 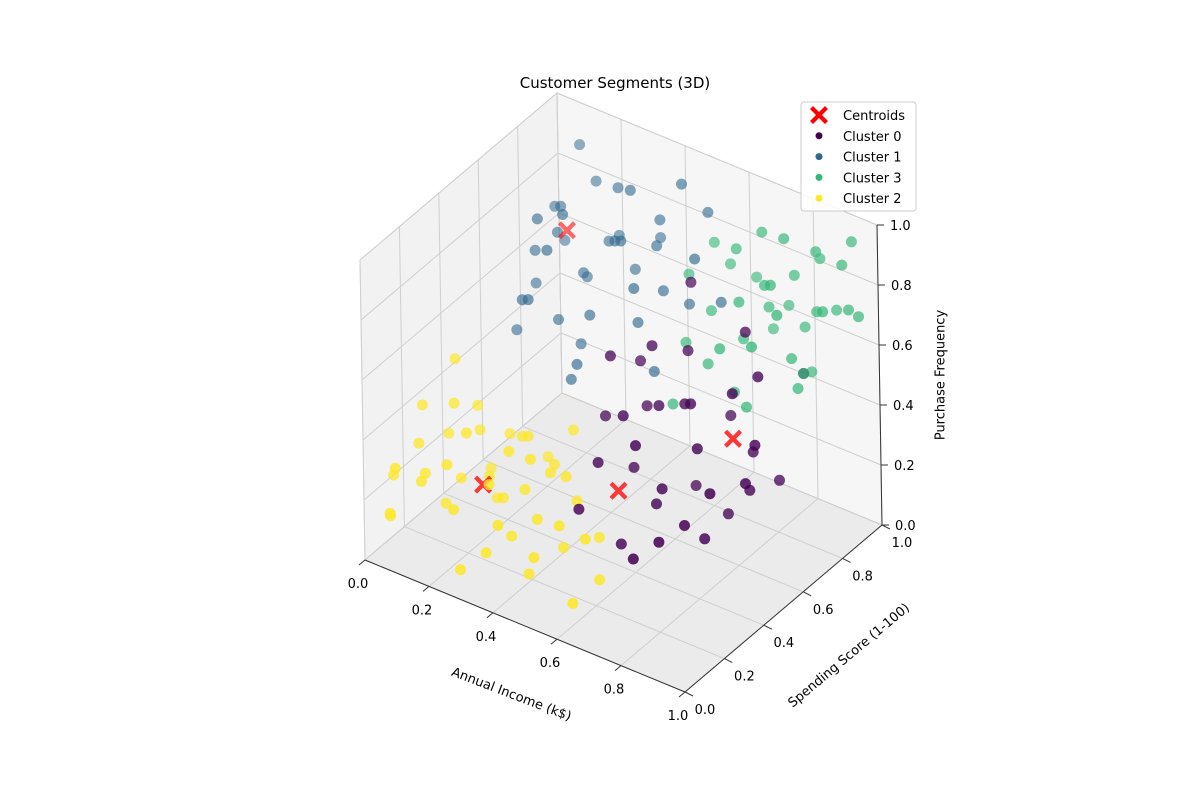 I want to click on legend-label: Cluster 1, so click(x=872, y=158).